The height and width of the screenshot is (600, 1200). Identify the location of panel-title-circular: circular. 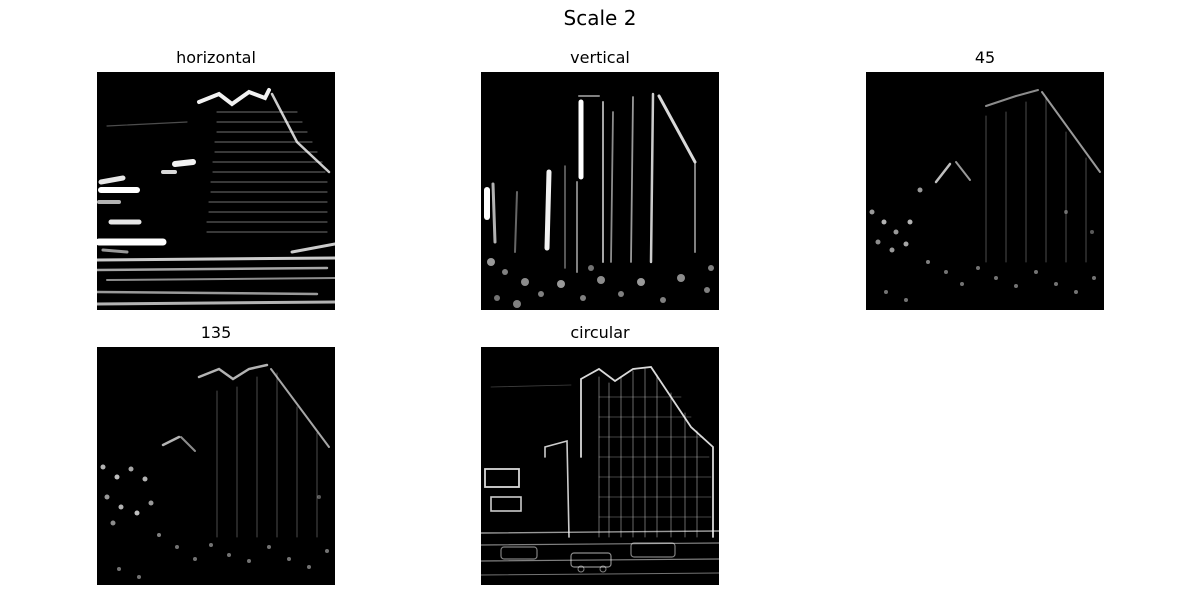
(600, 332).